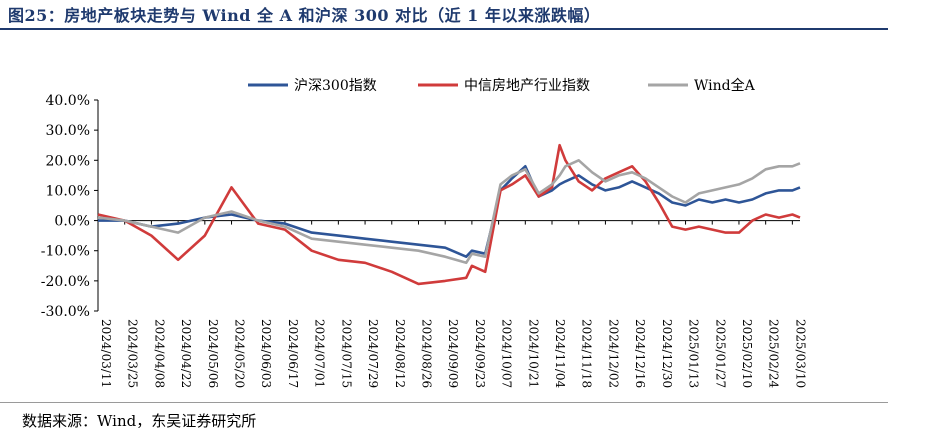 The width and height of the screenshot is (940, 435). I want to click on title-rule, so click(444, 29).